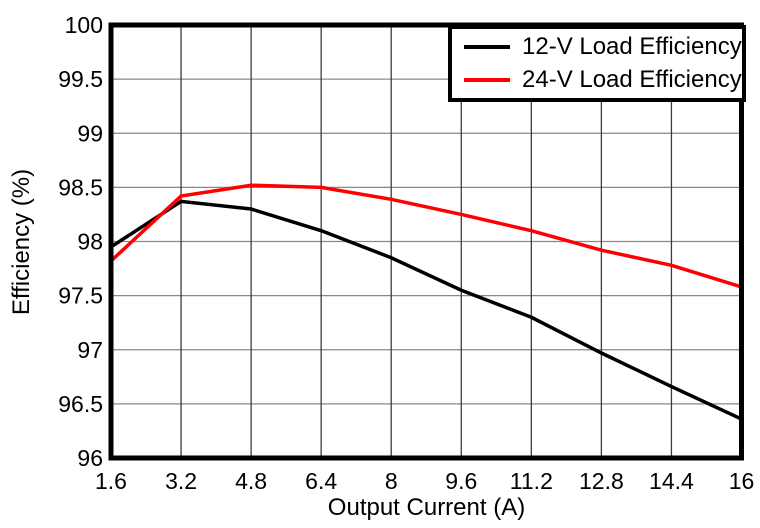 The height and width of the screenshot is (528, 760). I want to click on y-tick-label: 96, so click(90, 458).